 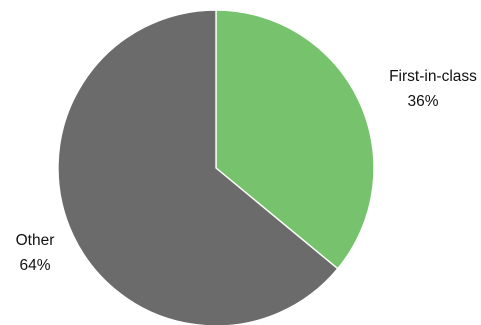 I want to click on slice-label-other: Other, so click(x=35, y=240).